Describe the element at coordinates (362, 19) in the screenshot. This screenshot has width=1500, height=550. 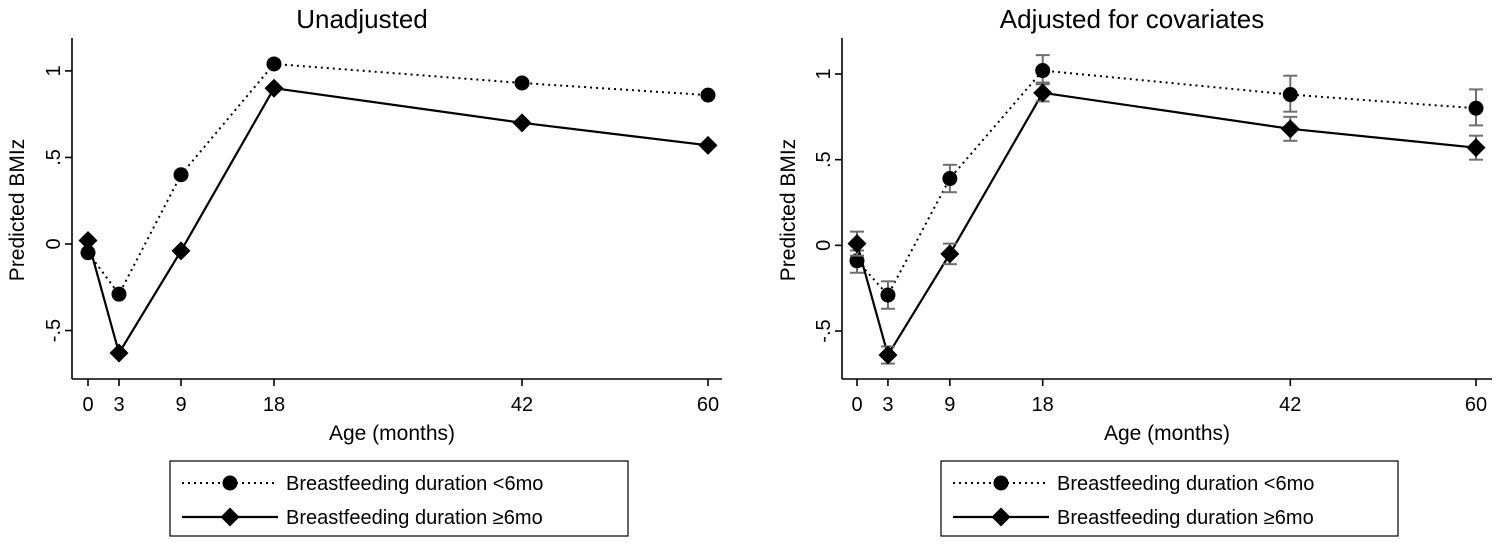
I see `chart-title: Unadjusted` at that location.